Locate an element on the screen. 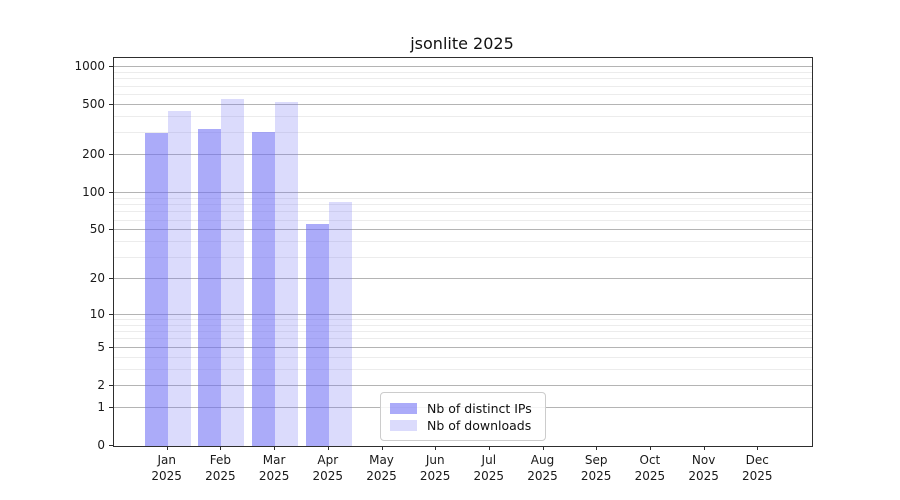  legend-swatch-distinct-ips-icon is located at coordinates (403, 408).